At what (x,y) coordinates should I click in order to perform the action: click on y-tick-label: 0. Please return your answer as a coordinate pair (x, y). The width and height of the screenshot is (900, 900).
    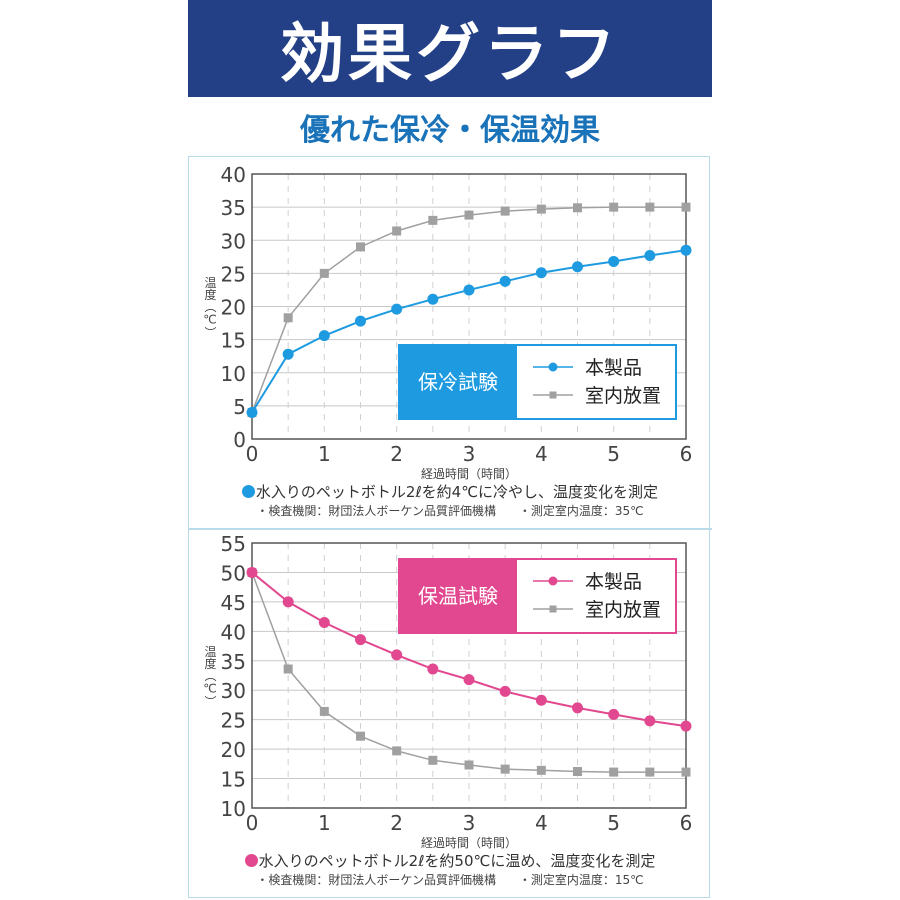
    Looking at the image, I should click on (239, 440).